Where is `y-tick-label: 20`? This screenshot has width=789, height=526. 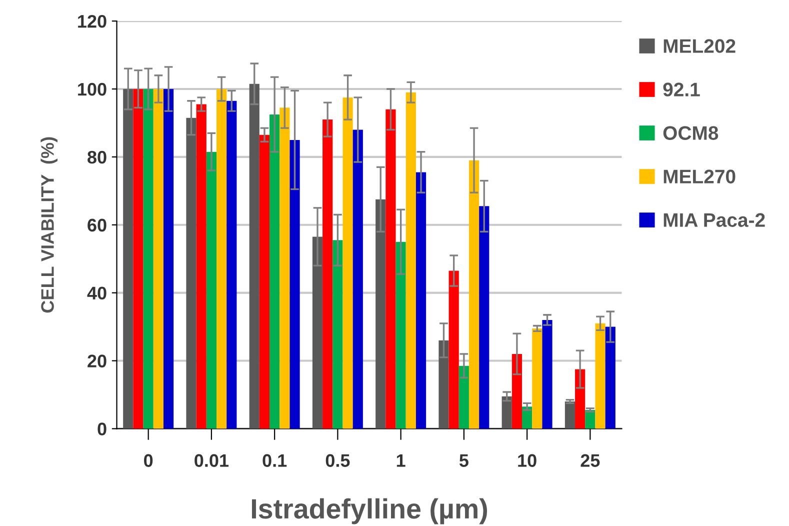
y-tick-label: 20 is located at coordinates (97, 361).